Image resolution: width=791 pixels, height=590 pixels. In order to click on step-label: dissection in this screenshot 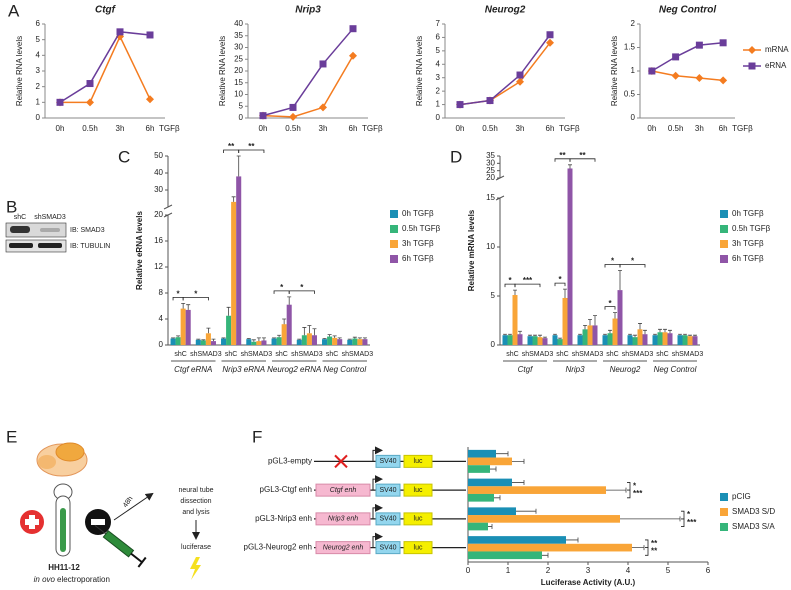, I will do `click(195, 501)`.